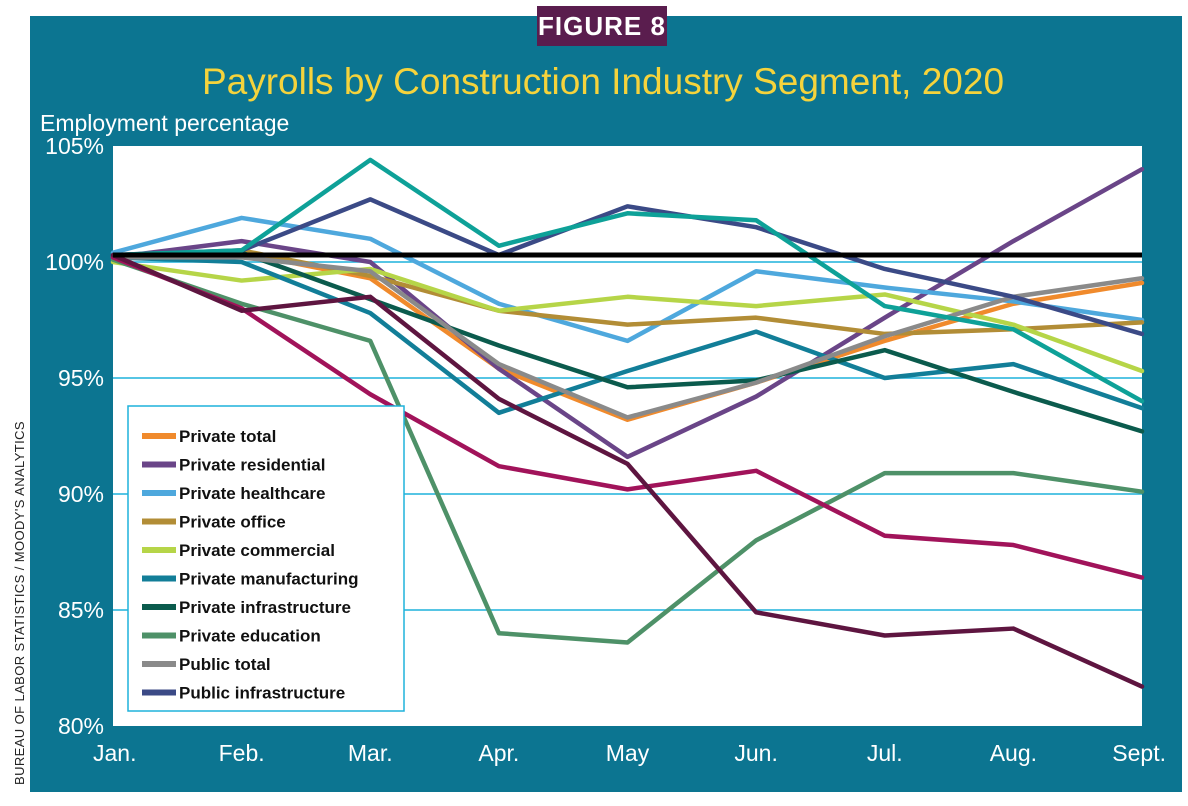  What do you see at coordinates (885, 753) in the screenshot?
I see `x-tick-label: Jul.` at bounding box center [885, 753].